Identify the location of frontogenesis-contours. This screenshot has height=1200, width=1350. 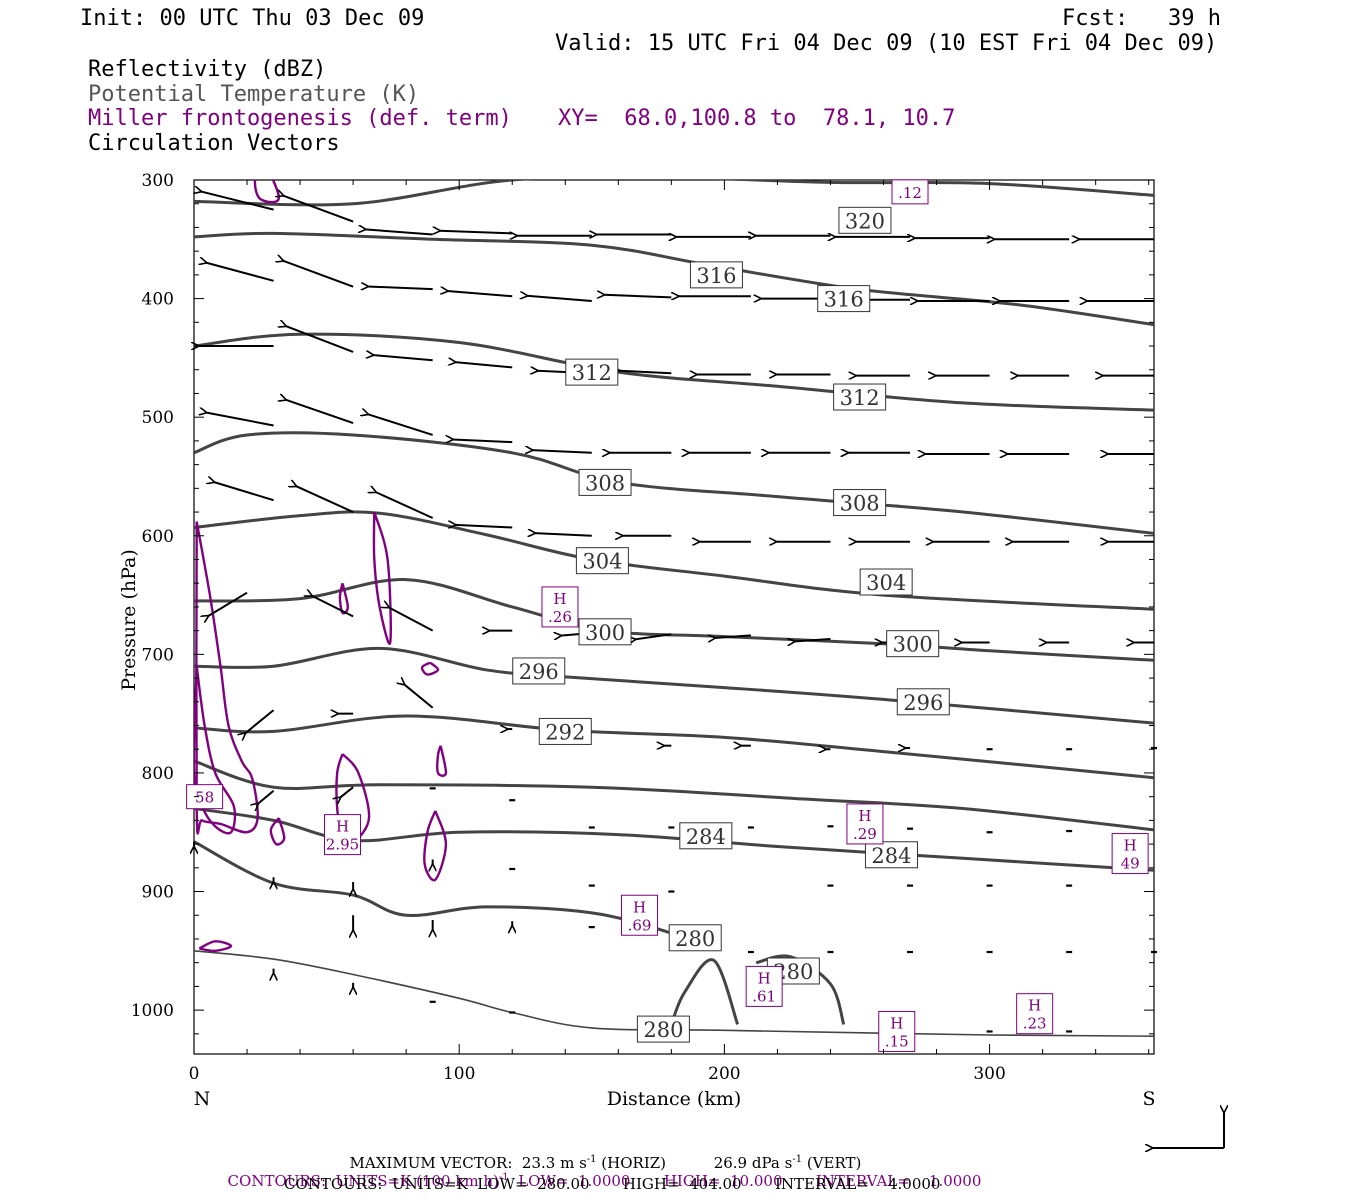
(321, 566).